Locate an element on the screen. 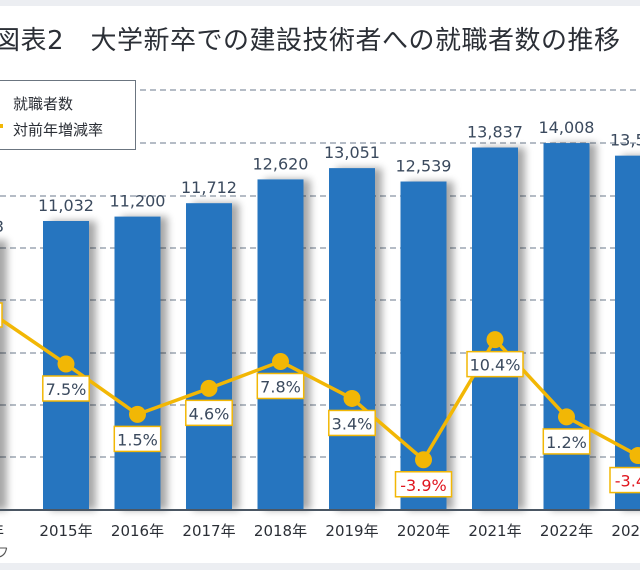 Image resolution: width=640 pixels, height=570 pixels. x-tick-label: 2015年 is located at coordinates (65, 531).